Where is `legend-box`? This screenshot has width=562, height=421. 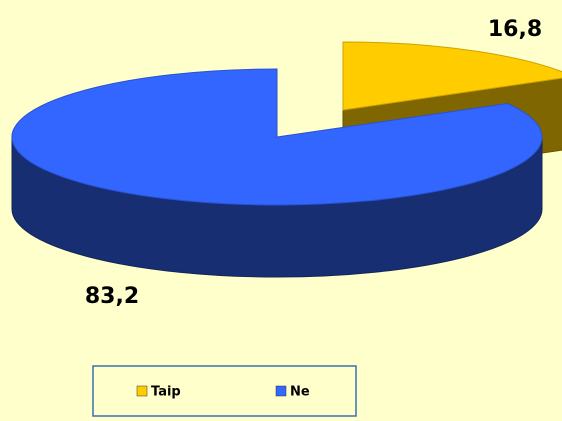
legend-box is located at coordinates (224, 391).